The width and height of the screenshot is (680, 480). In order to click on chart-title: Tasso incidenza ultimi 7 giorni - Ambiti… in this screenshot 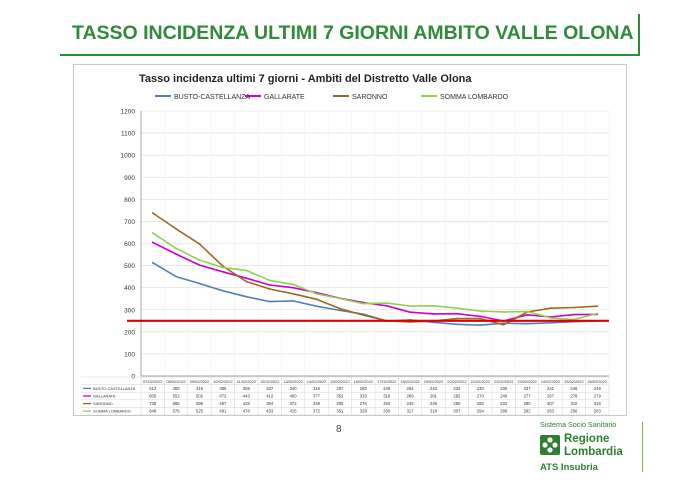, I will do `click(305, 79)`.